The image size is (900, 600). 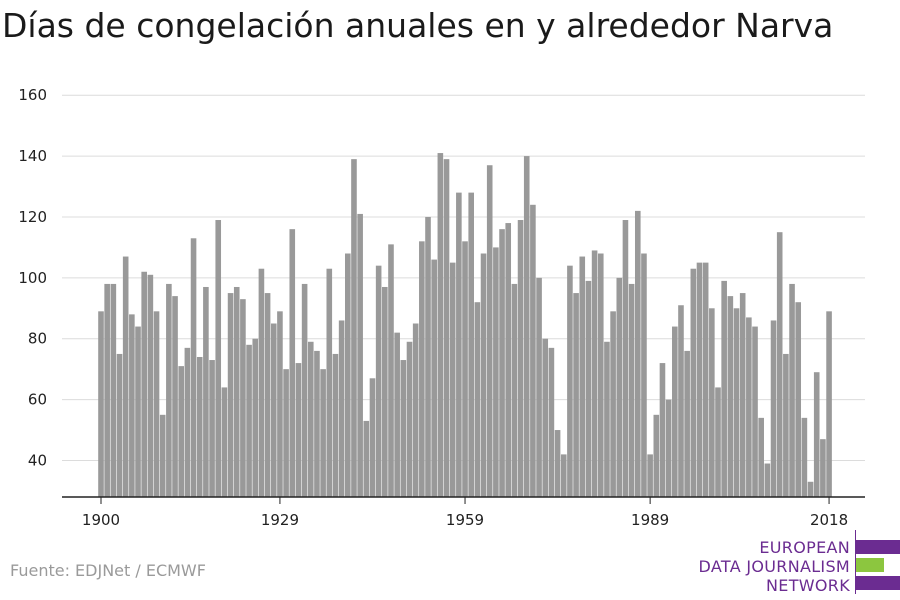 I want to click on x-tick-label: 1959, so click(x=465, y=520).